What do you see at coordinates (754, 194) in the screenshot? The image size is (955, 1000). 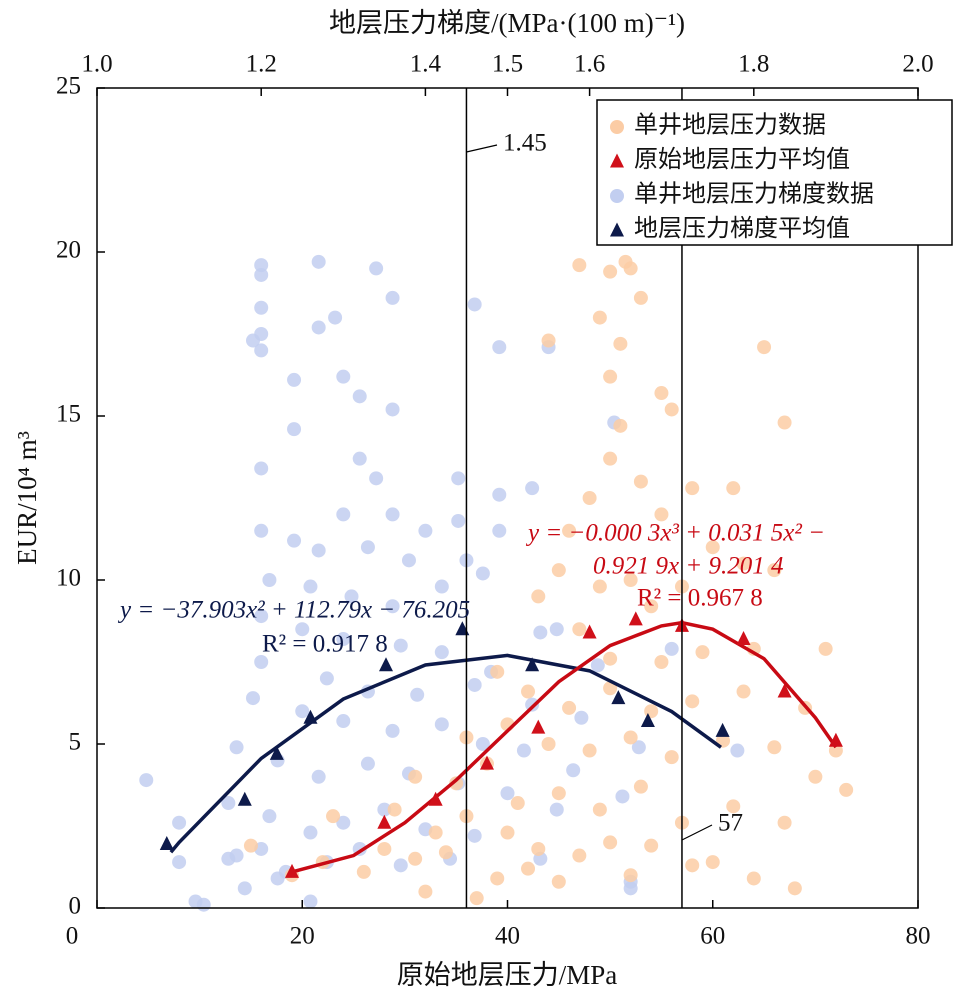 I see `legend-label: 单井地层压力梯度数据` at bounding box center [754, 194].